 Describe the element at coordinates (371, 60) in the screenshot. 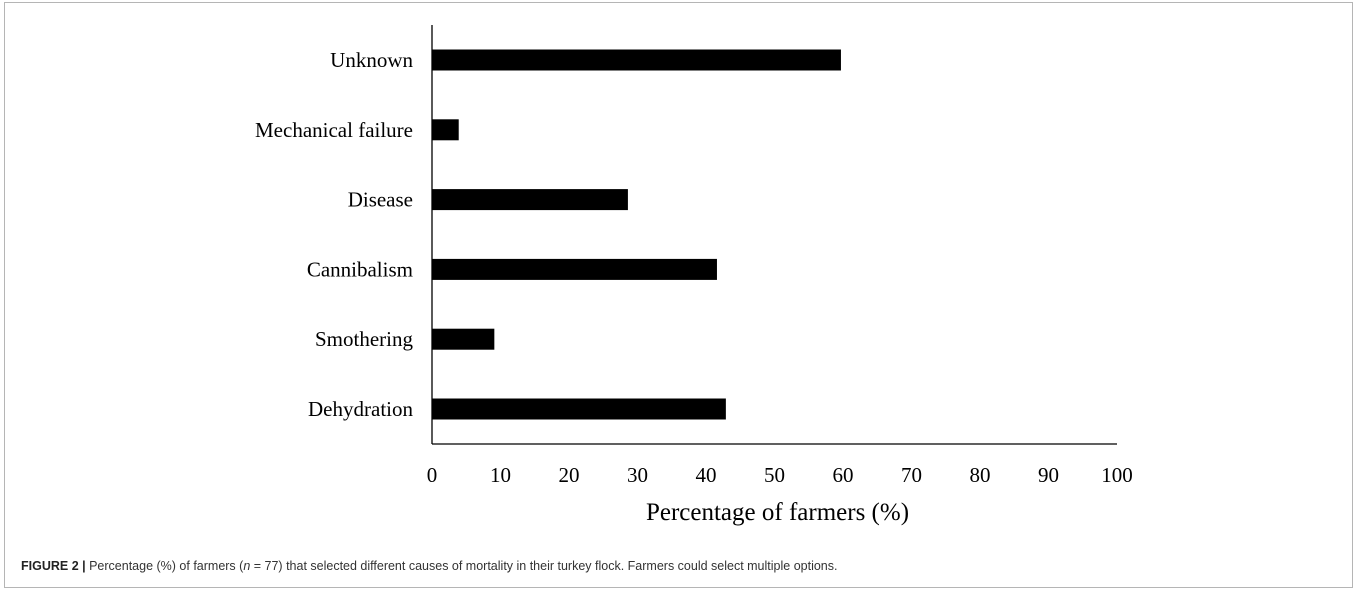

I see `category-label: Unknown` at that location.